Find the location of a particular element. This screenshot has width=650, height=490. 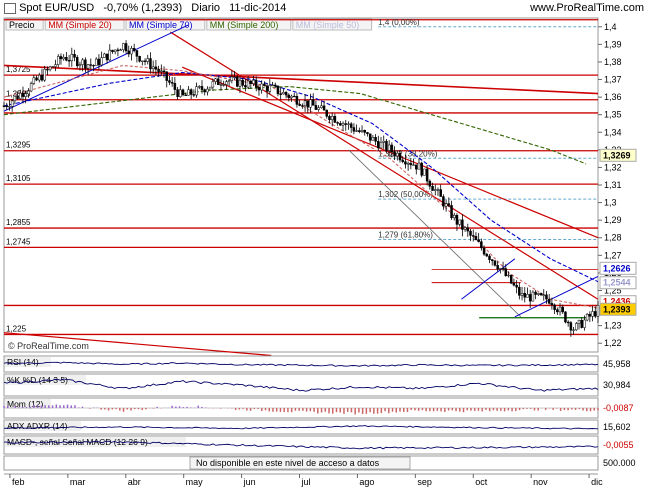

panel-frame-stochastic is located at coordinates (301, 385).